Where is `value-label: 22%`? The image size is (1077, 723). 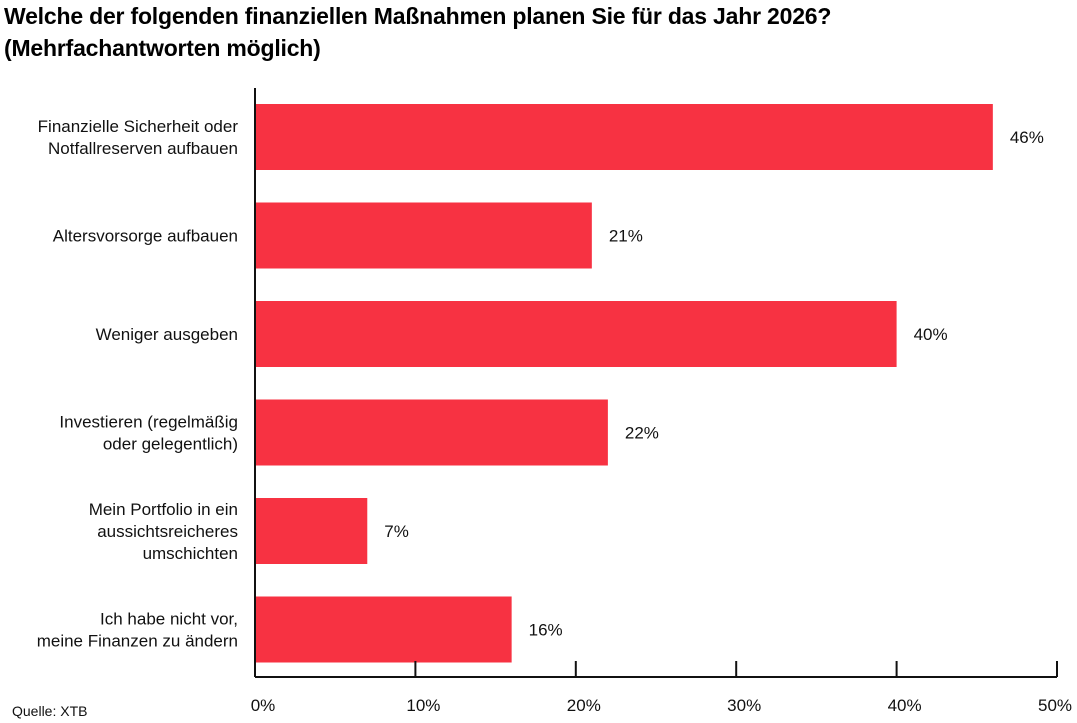 value-label: 22% is located at coordinates (642, 433).